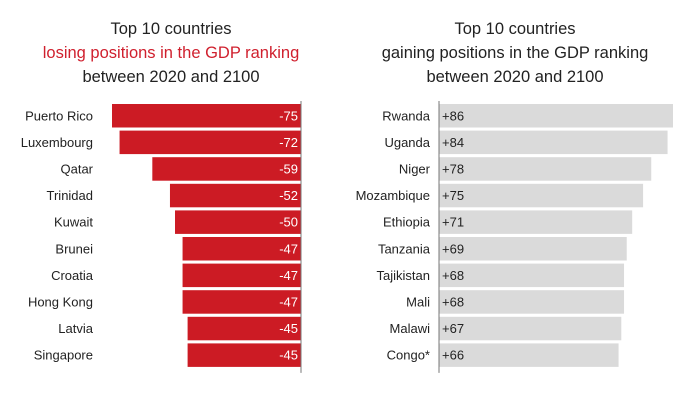 This screenshot has width=691, height=401. I want to click on left-title-line1: Top 10 countries, so click(171, 29).